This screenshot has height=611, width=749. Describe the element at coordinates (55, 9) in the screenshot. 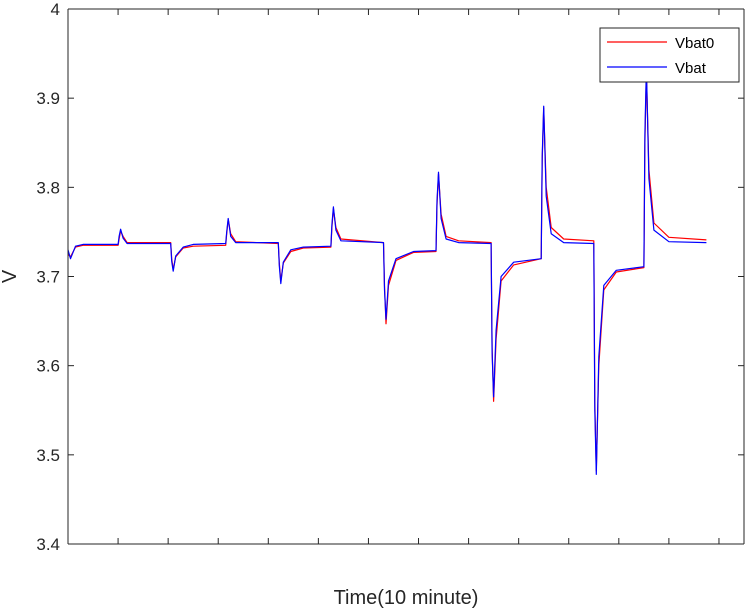

I see `y-tick-label: 4` at that location.